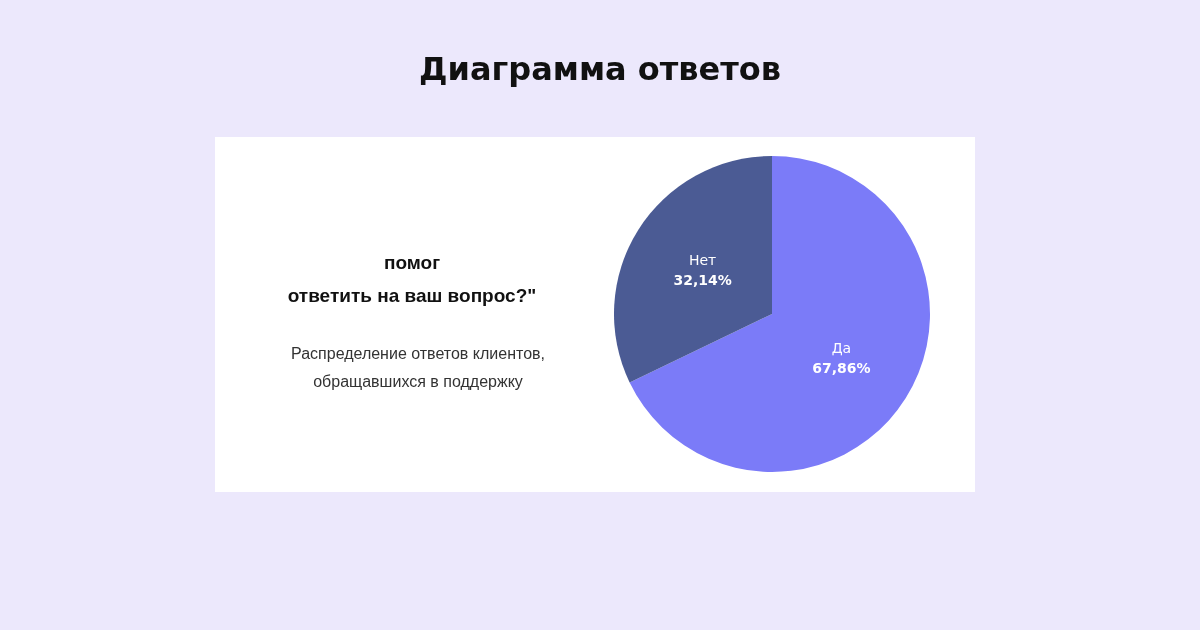 The image size is (1200, 630). What do you see at coordinates (841, 347) in the screenshot?
I see `slice-label: Да` at bounding box center [841, 347].